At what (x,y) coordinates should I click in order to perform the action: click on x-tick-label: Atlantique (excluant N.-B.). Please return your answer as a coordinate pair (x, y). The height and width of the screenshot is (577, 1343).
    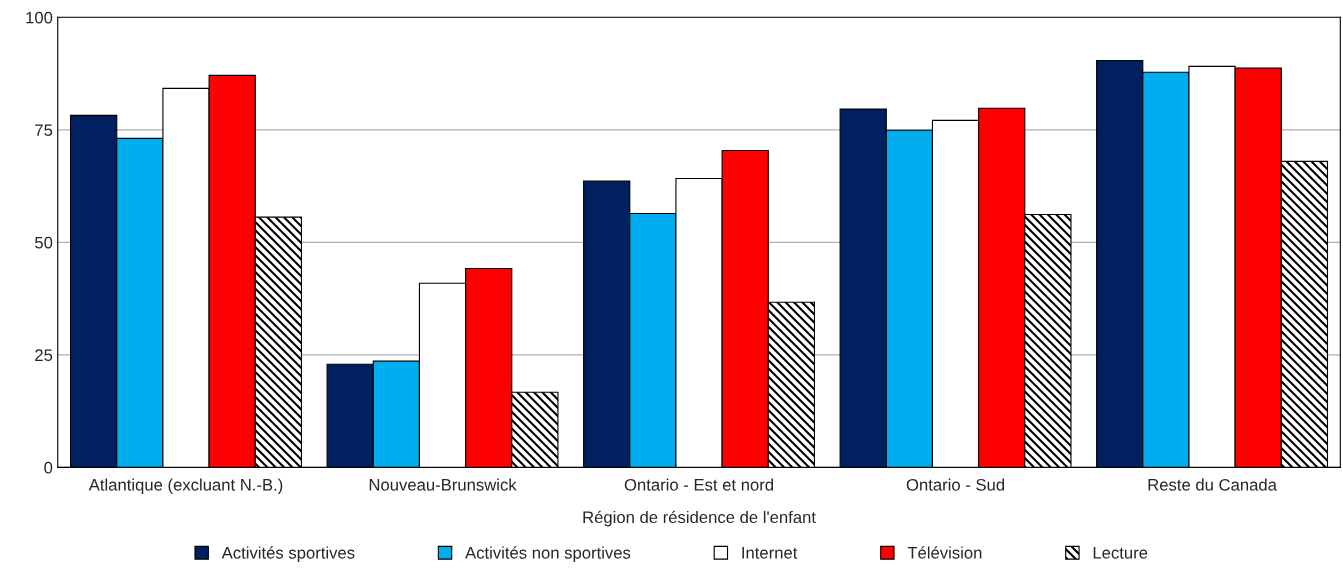
    Looking at the image, I should click on (185, 486).